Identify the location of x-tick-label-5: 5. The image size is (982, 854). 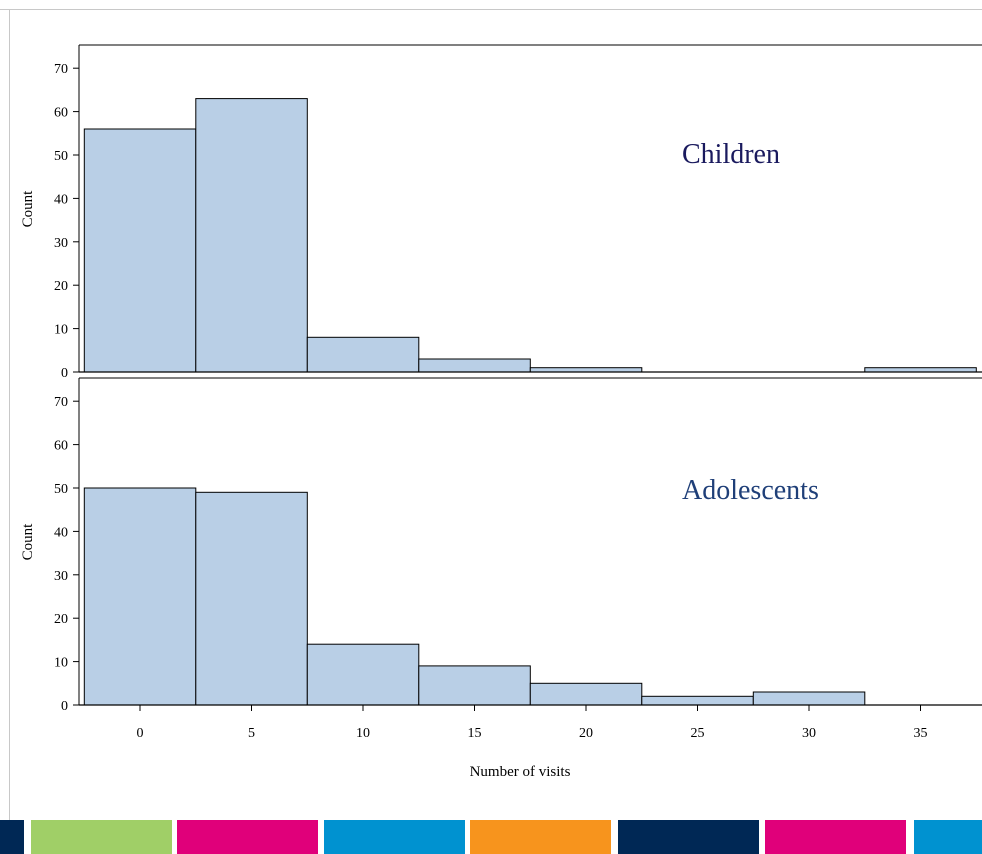
(251, 733).